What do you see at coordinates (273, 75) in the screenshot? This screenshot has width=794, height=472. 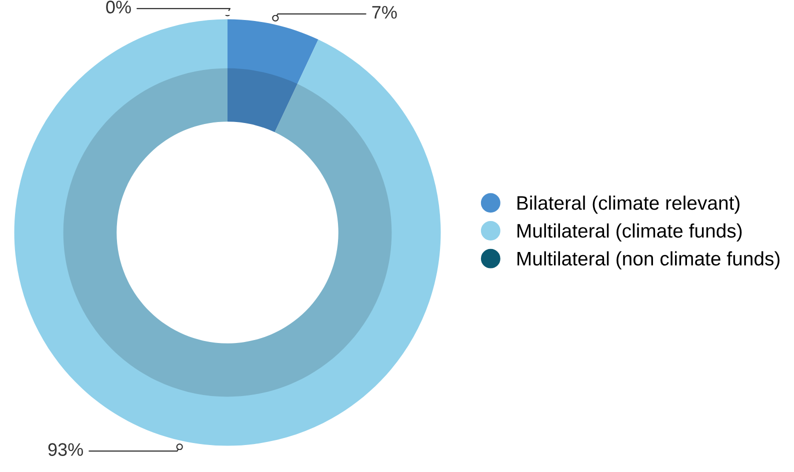 I see `donut-slice` at bounding box center [273, 75].